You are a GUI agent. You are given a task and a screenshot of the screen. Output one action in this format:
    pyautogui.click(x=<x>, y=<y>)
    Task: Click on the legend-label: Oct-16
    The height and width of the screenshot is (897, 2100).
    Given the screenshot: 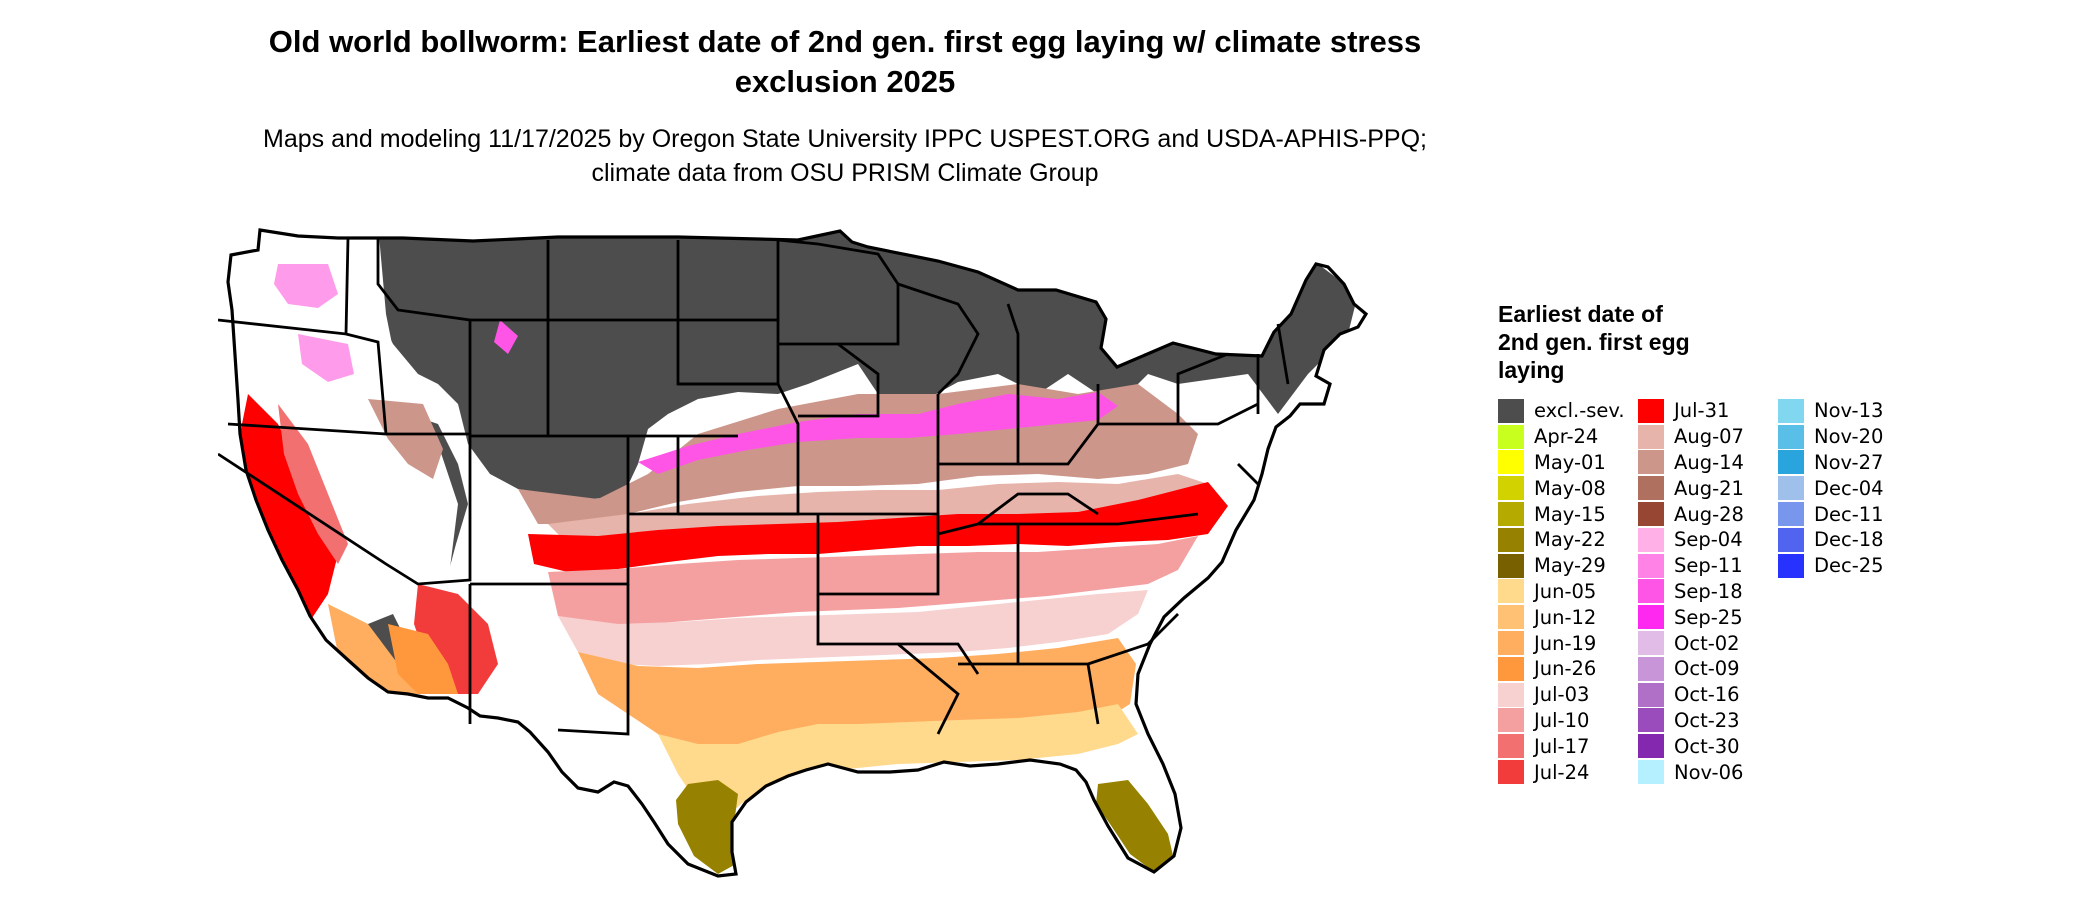 What is the action you would take?
    pyautogui.click(x=1707, y=695)
    